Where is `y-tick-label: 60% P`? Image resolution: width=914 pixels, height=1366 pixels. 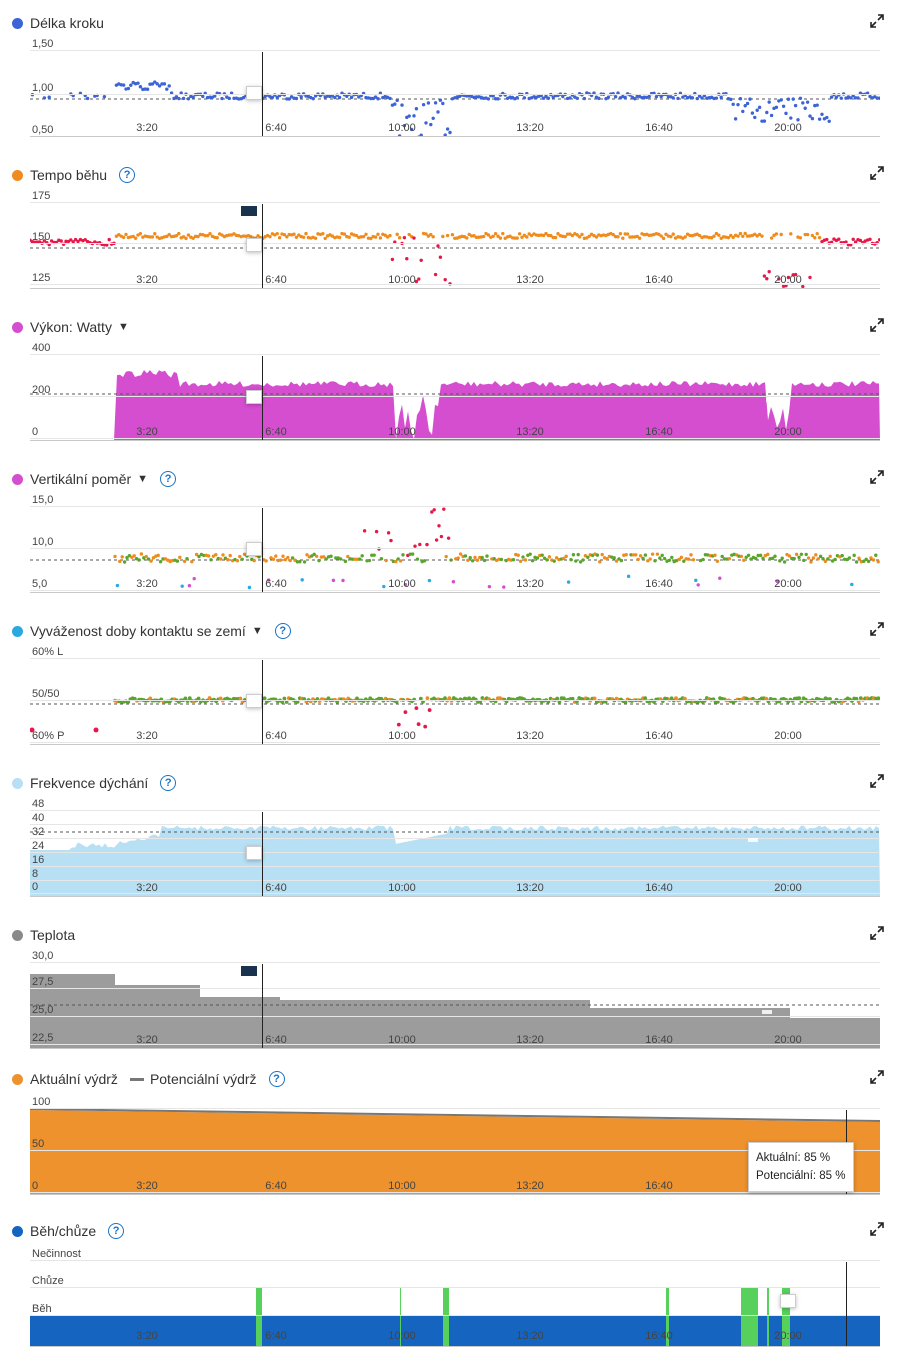 y-tick-label: 60% P is located at coordinates (48, 736).